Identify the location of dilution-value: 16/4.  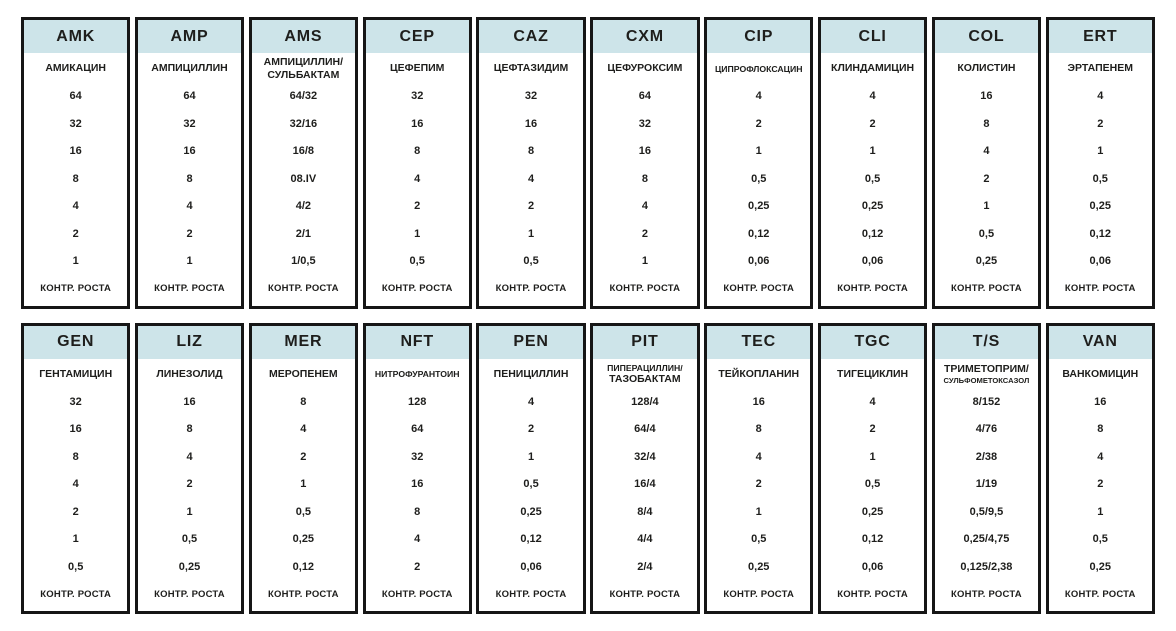
(645, 484).